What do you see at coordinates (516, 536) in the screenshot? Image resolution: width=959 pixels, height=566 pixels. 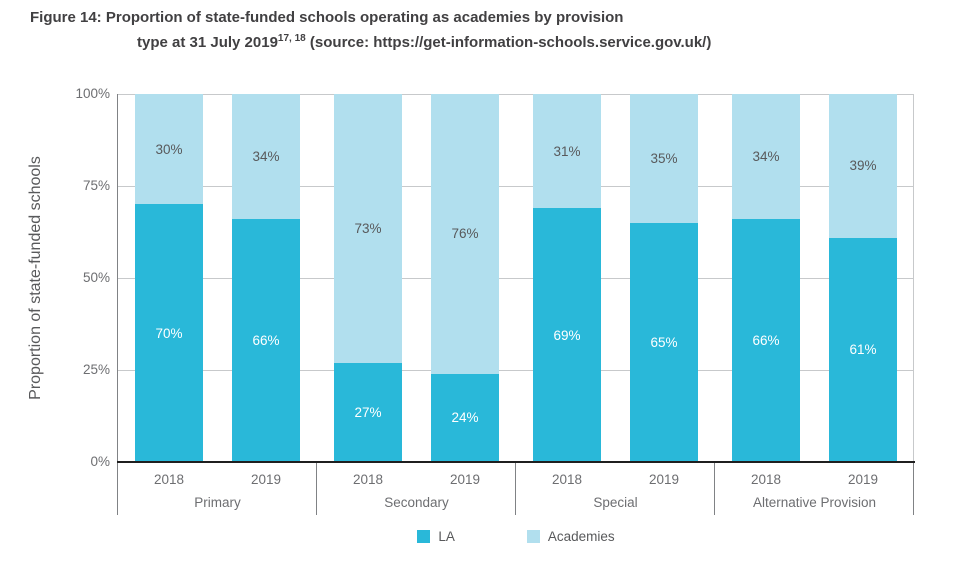 I see `chart-legend: LA Academies` at bounding box center [516, 536].